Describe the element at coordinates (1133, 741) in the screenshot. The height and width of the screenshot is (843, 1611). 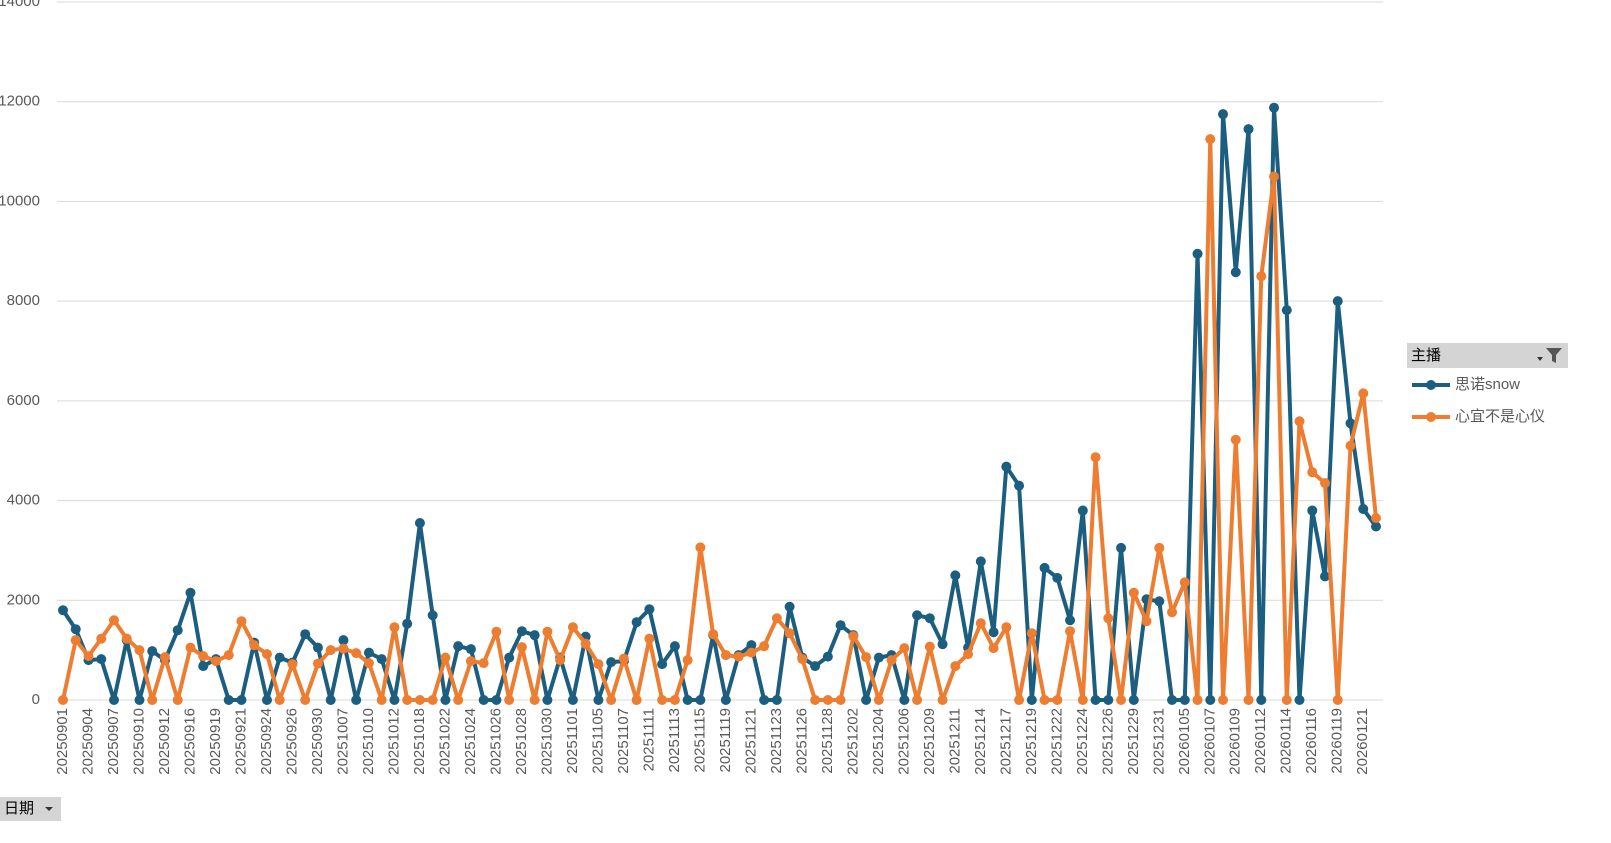
I see `x-tick-label: 20251229` at that location.